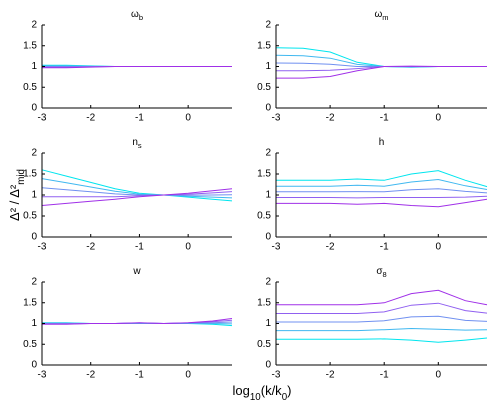 This screenshot has width=491, height=406. I want to click on panel-title: ns, so click(137, 144).